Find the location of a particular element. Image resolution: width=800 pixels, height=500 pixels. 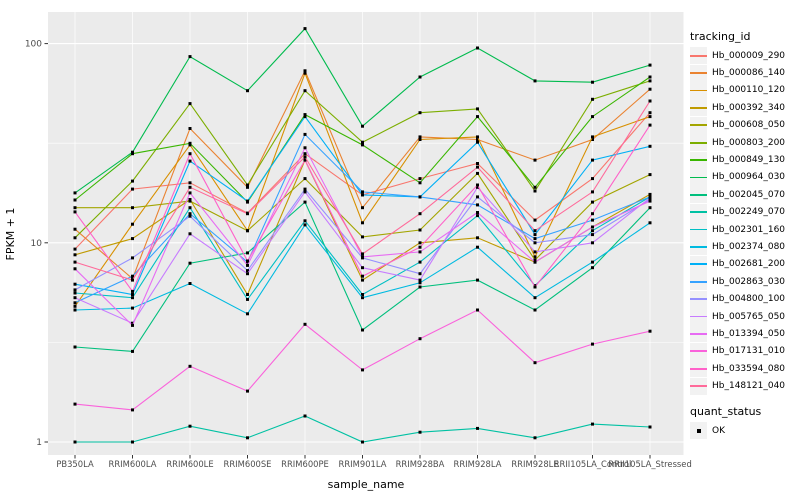

x-tick-label: RRIM928BA is located at coordinates (420, 464).